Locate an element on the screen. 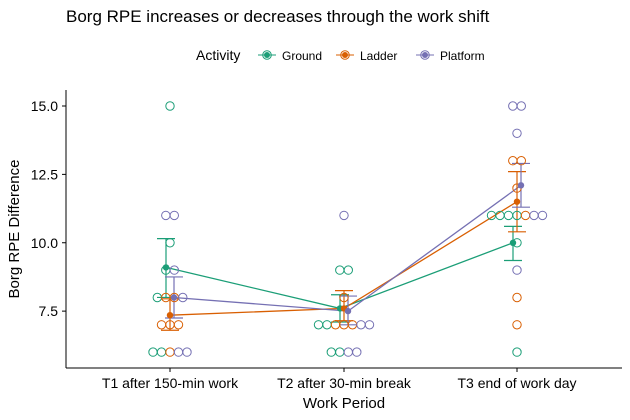 The width and height of the screenshot is (630, 420). legend-label: Ladder is located at coordinates (378, 56).